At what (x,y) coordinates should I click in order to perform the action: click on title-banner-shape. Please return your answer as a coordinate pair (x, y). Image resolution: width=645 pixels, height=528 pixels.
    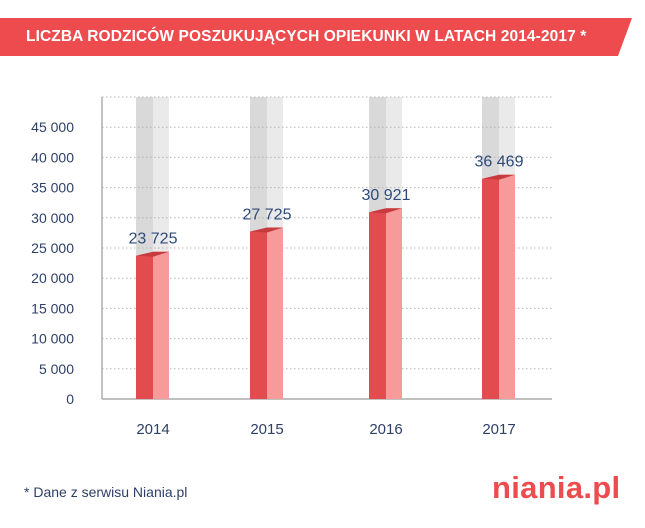
    Looking at the image, I should click on (316, 37).